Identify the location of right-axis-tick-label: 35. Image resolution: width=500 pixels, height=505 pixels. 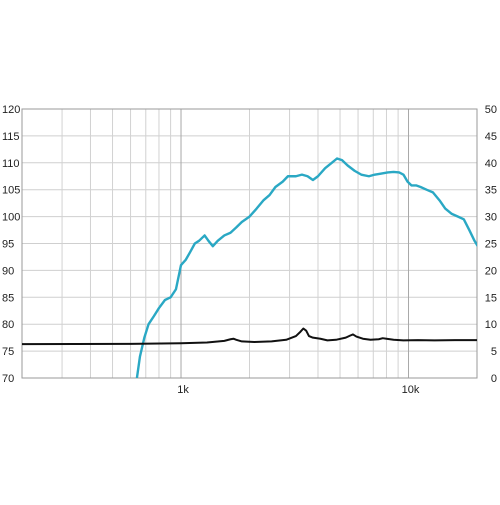
(491, 191).